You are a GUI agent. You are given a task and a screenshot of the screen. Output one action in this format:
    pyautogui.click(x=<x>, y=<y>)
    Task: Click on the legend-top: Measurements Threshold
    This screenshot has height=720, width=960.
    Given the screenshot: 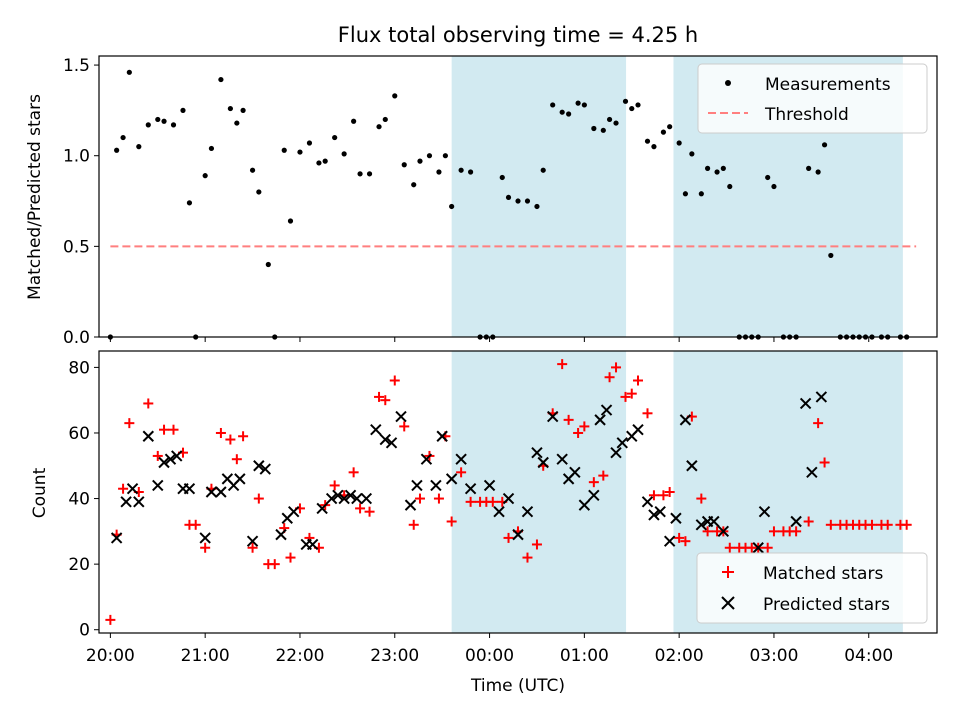 What is the action you would take?
    pyautogui.click(x=812, y=98)
    